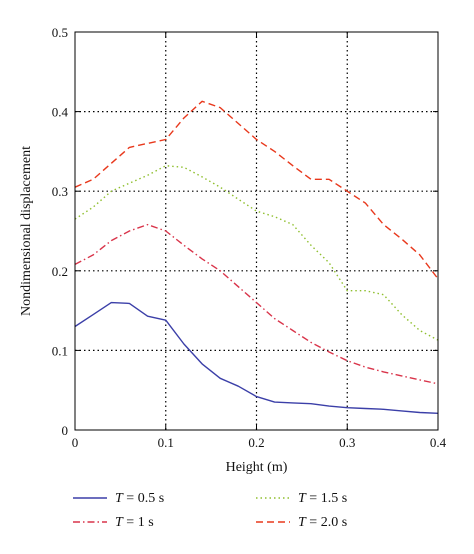 The height and width of the screenshot is (554, 474). I want to click on legend-label: T = 1.5 s, so click(322, 498).